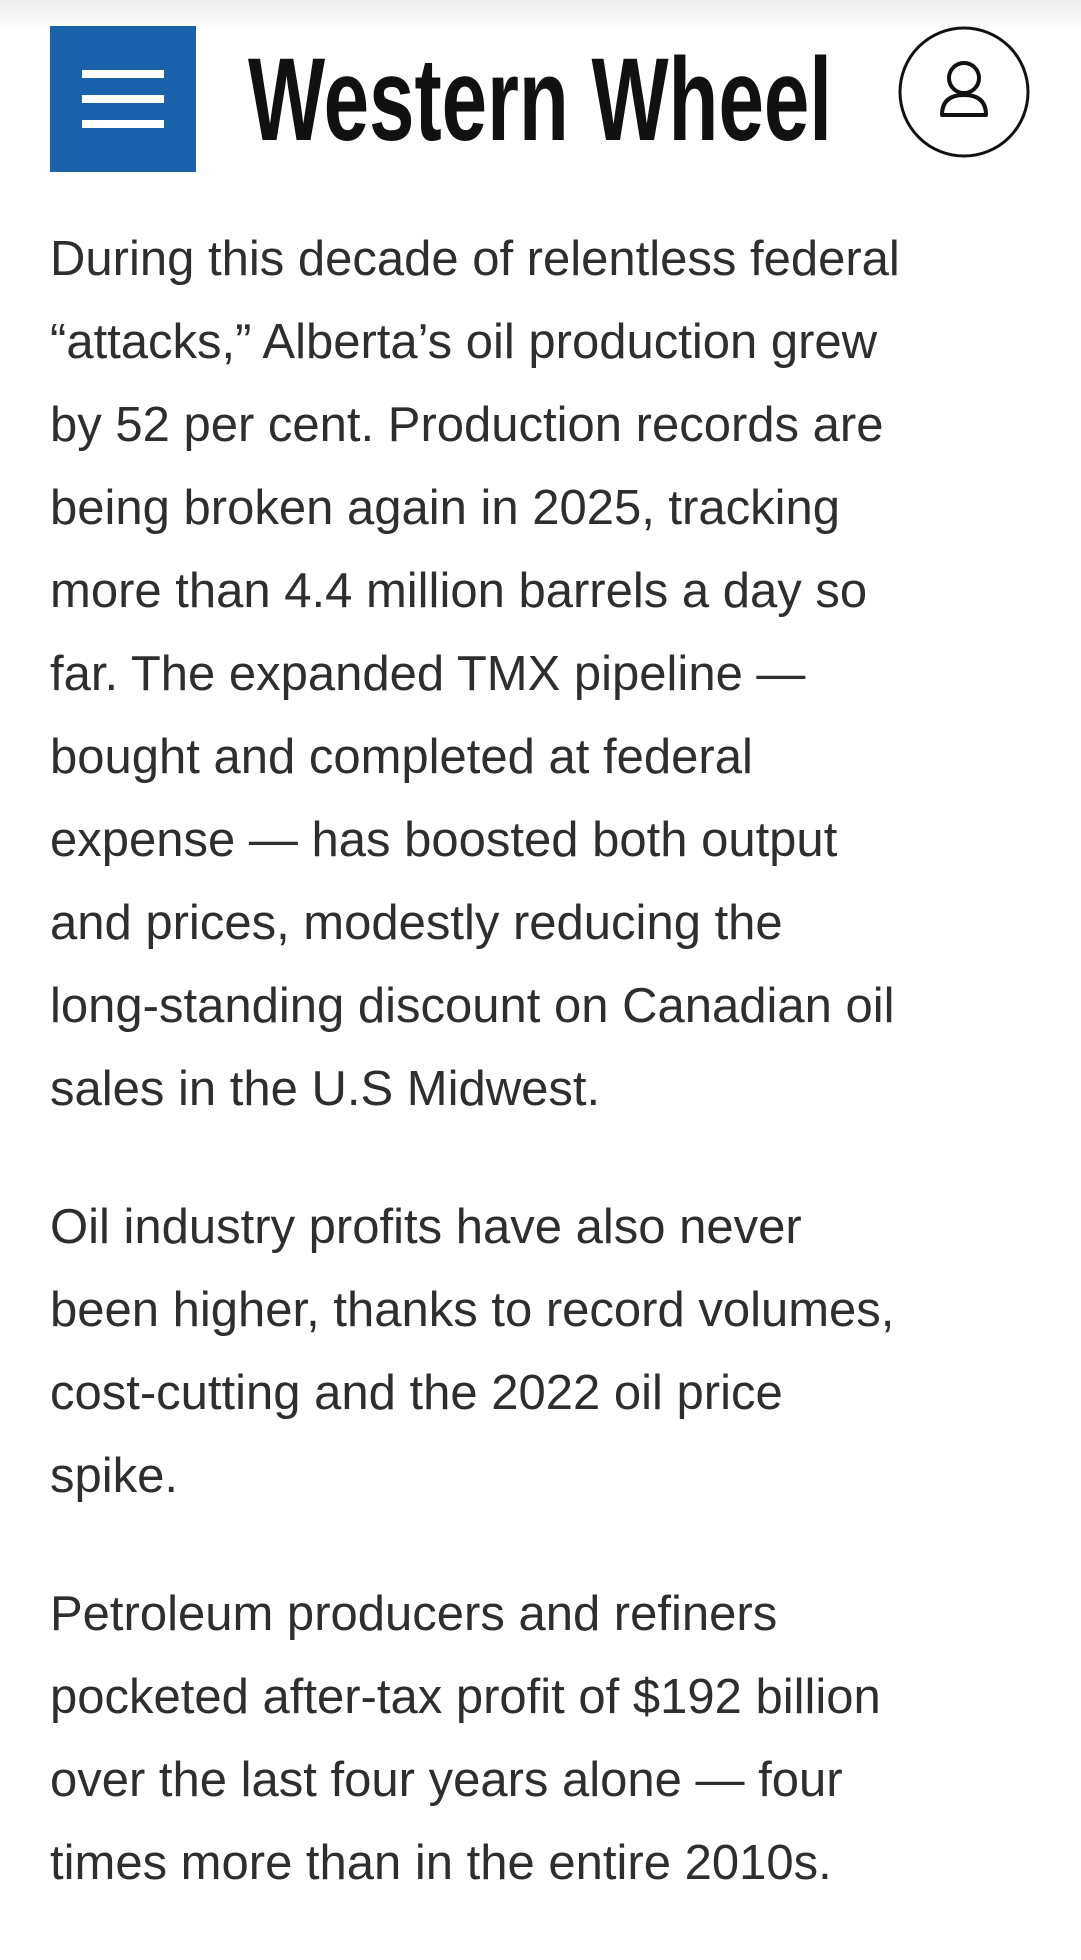 This screenshot has width=1081, height=1960. Describe the element at coordinates (467, 425) in the screenshot. I see `text-line: by 52 per cent. Production records are` at that location.